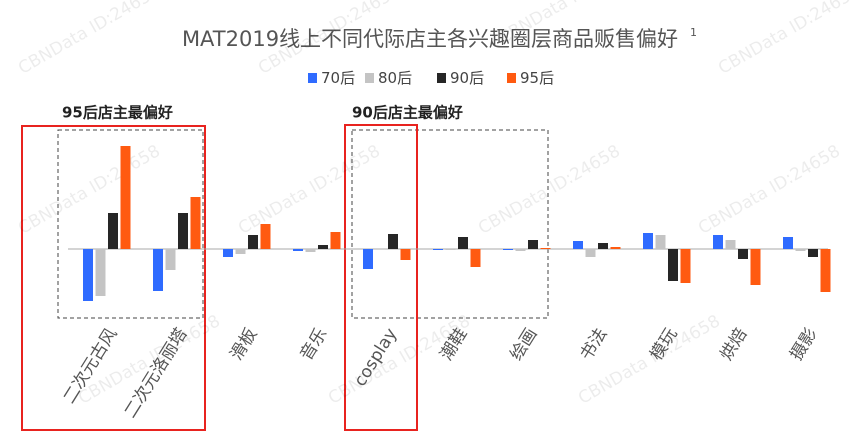  What do you see at coordinates (537, 78) in the screenshot?
I see `legend-label: 95后` at bounding box center [537, 78].